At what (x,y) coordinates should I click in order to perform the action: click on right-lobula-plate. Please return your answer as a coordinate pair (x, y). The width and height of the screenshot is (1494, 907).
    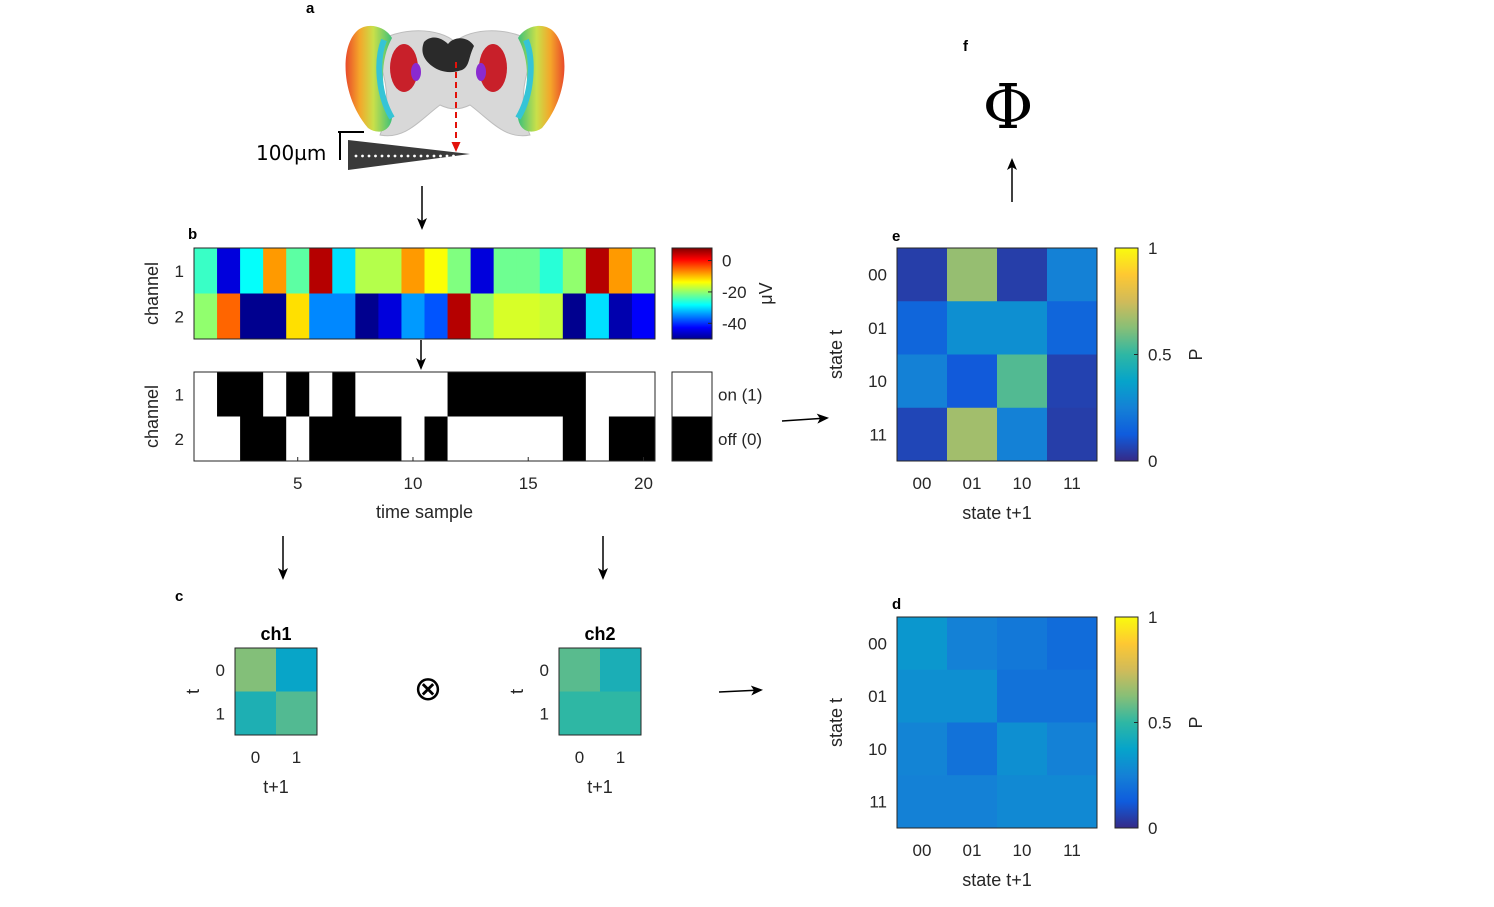
    Looking at the image, I should click on (481, 72).